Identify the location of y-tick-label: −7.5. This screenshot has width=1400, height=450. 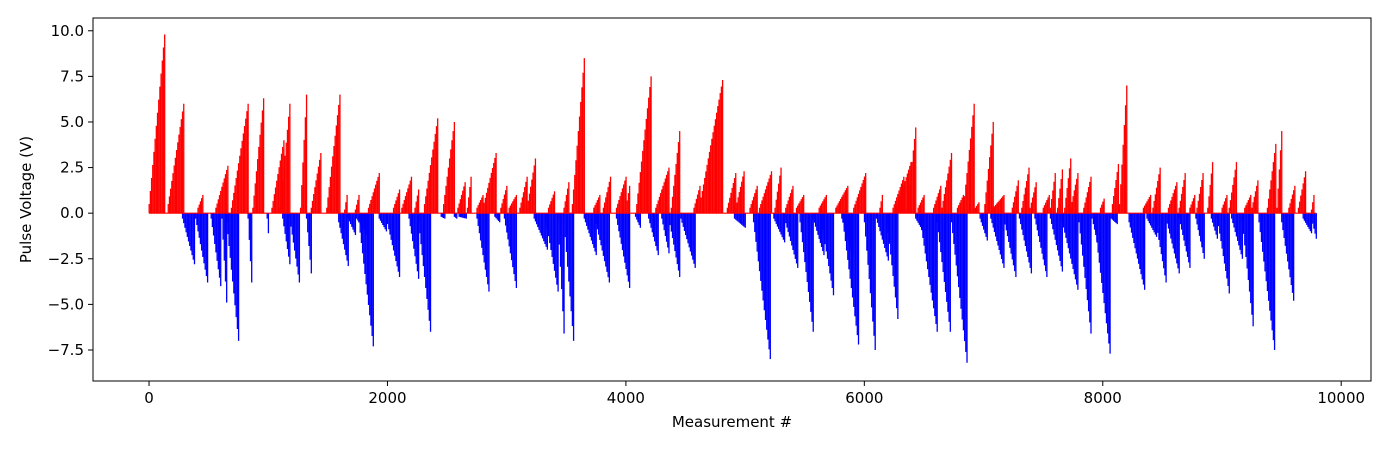
(66, 350).